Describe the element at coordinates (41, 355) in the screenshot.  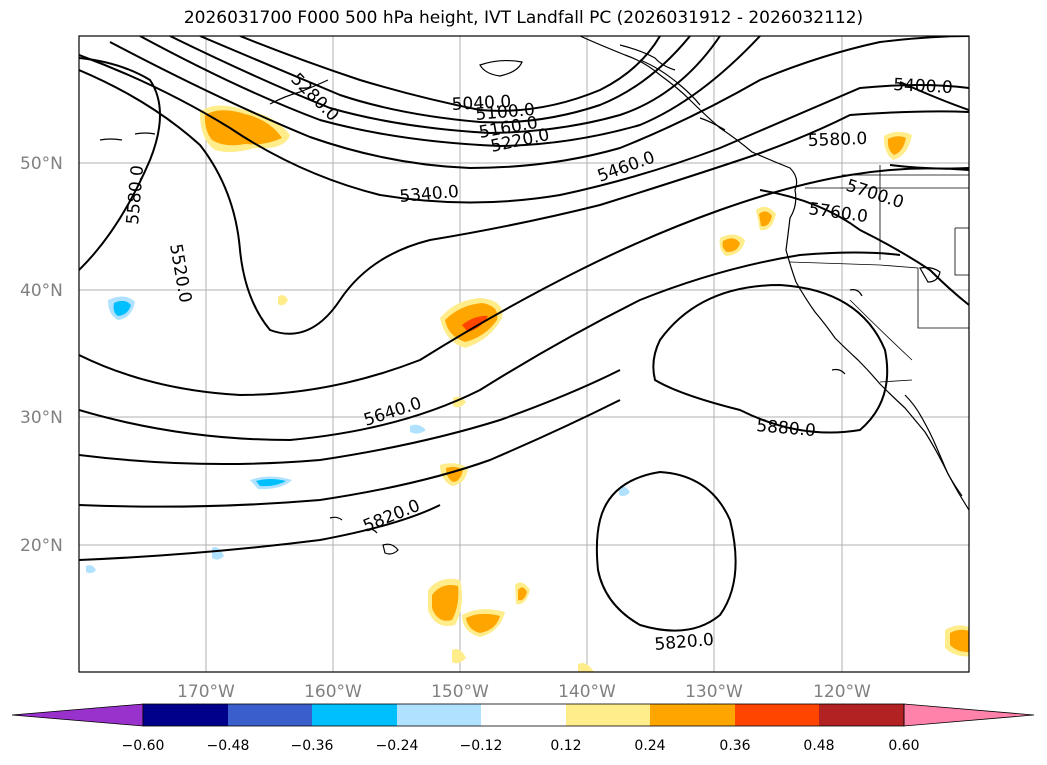
I see `latitude-labels: 50°N 40°N 30°N 20°N` at that location.